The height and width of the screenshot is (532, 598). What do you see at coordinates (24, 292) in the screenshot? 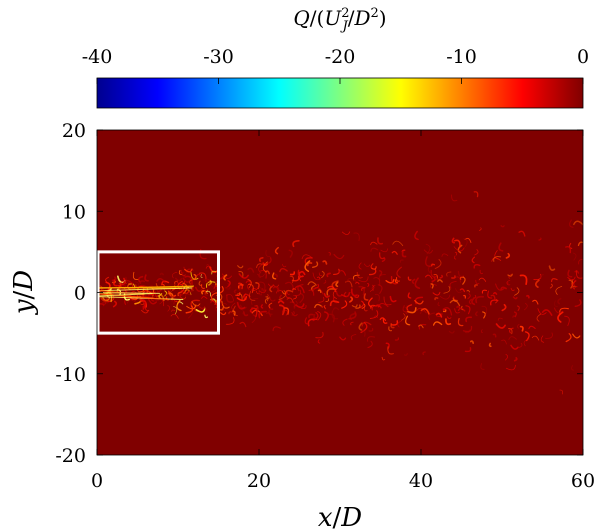
I see `y-axis-label: y/D` at bounding box center [24, 292].